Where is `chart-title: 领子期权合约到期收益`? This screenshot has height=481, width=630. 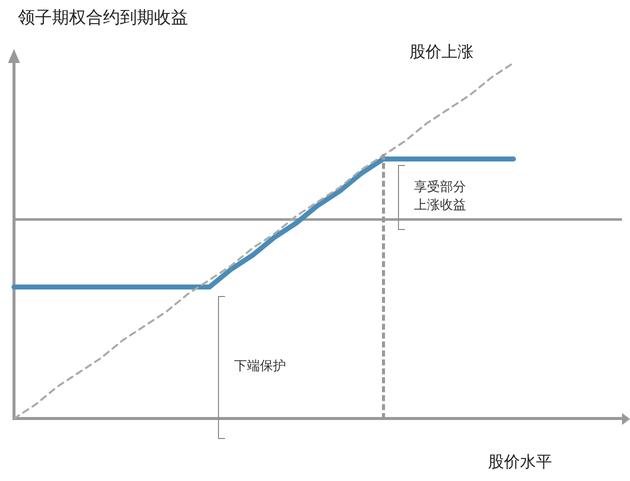
chart-title: 领子期权合约到期收益 is located at coordinates (103, 18).